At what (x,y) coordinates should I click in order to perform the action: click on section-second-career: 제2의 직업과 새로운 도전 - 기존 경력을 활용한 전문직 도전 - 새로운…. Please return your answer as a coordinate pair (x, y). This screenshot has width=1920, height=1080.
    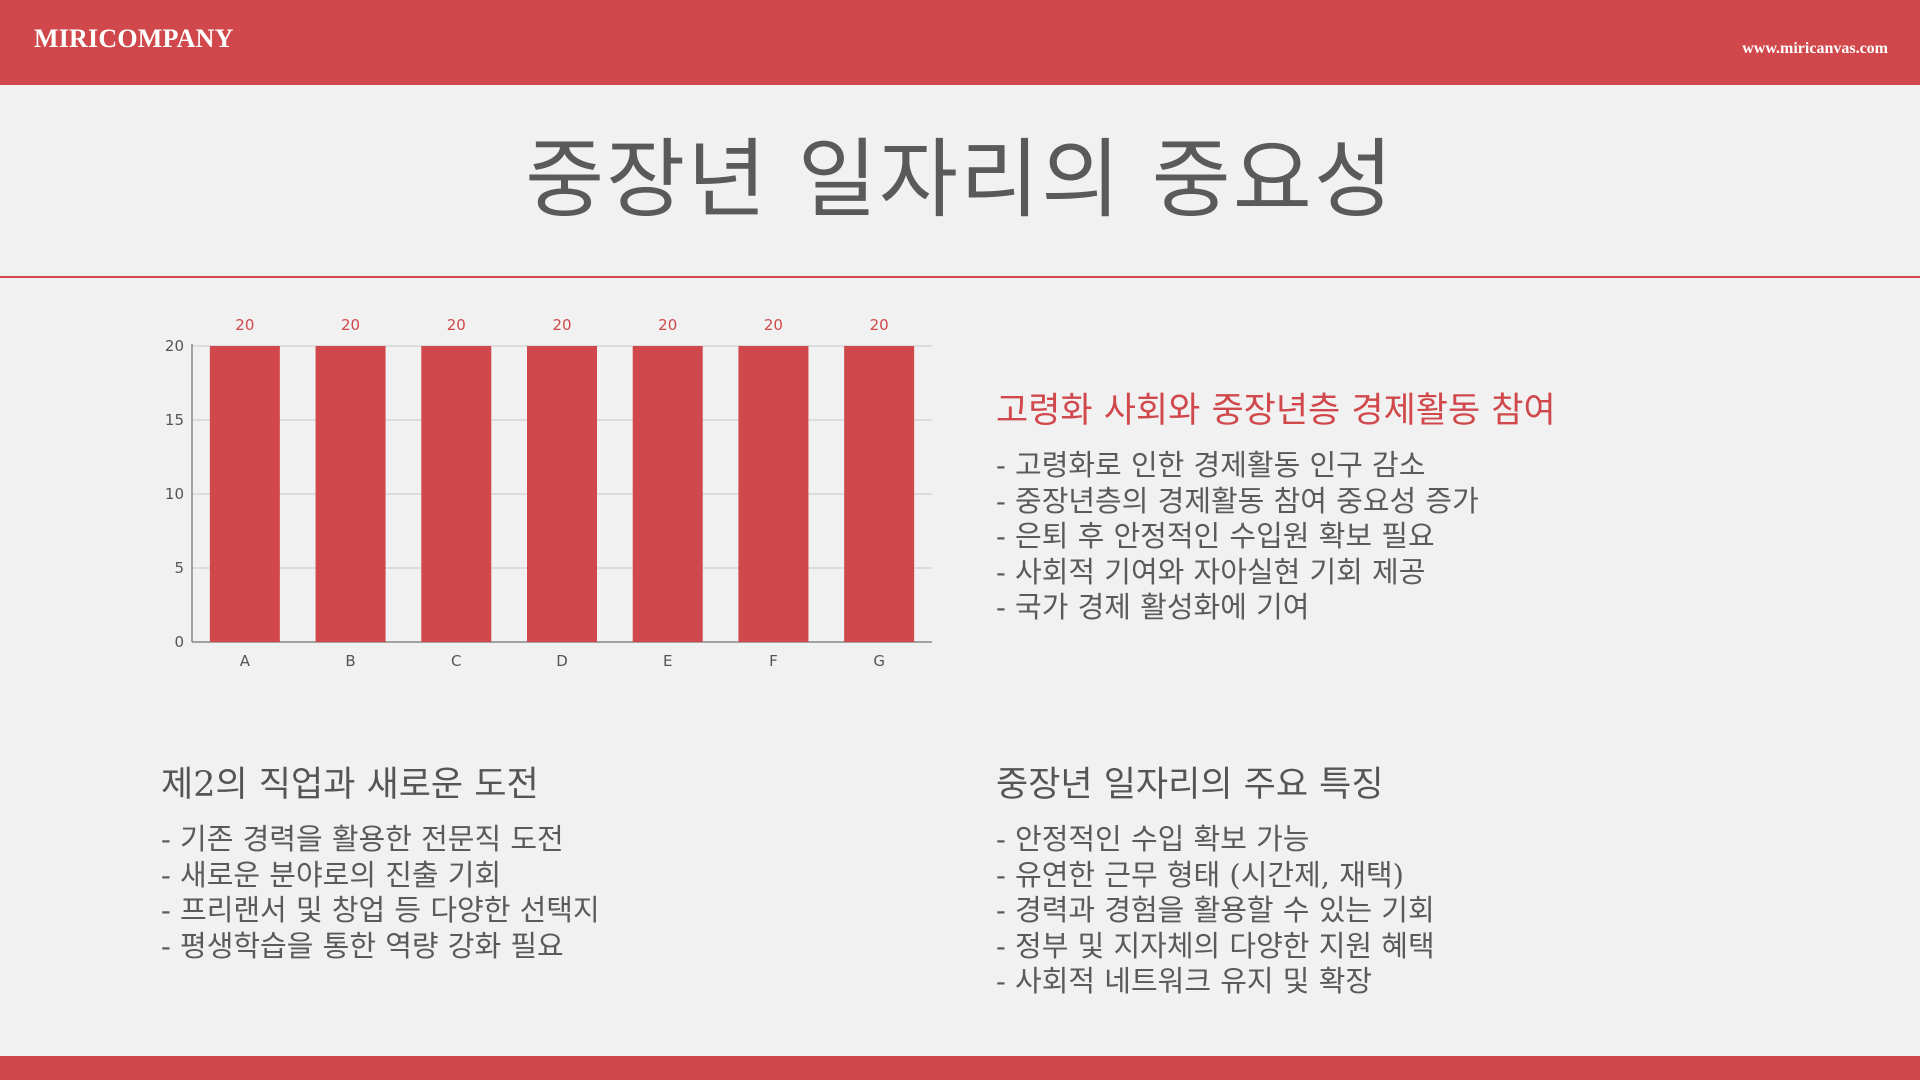
    Looking at the image, I should click on (380, 863).